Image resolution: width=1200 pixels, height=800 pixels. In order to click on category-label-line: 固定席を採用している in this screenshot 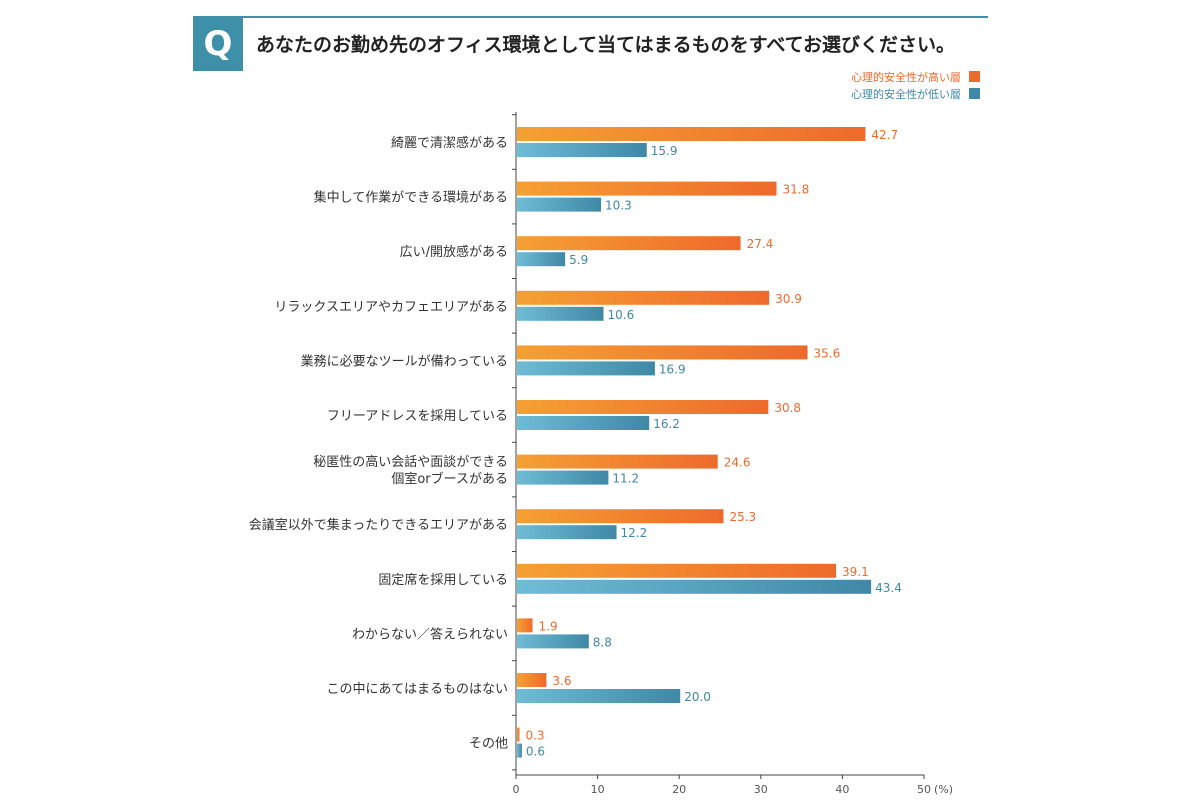, I will do `click(443, 580)`.